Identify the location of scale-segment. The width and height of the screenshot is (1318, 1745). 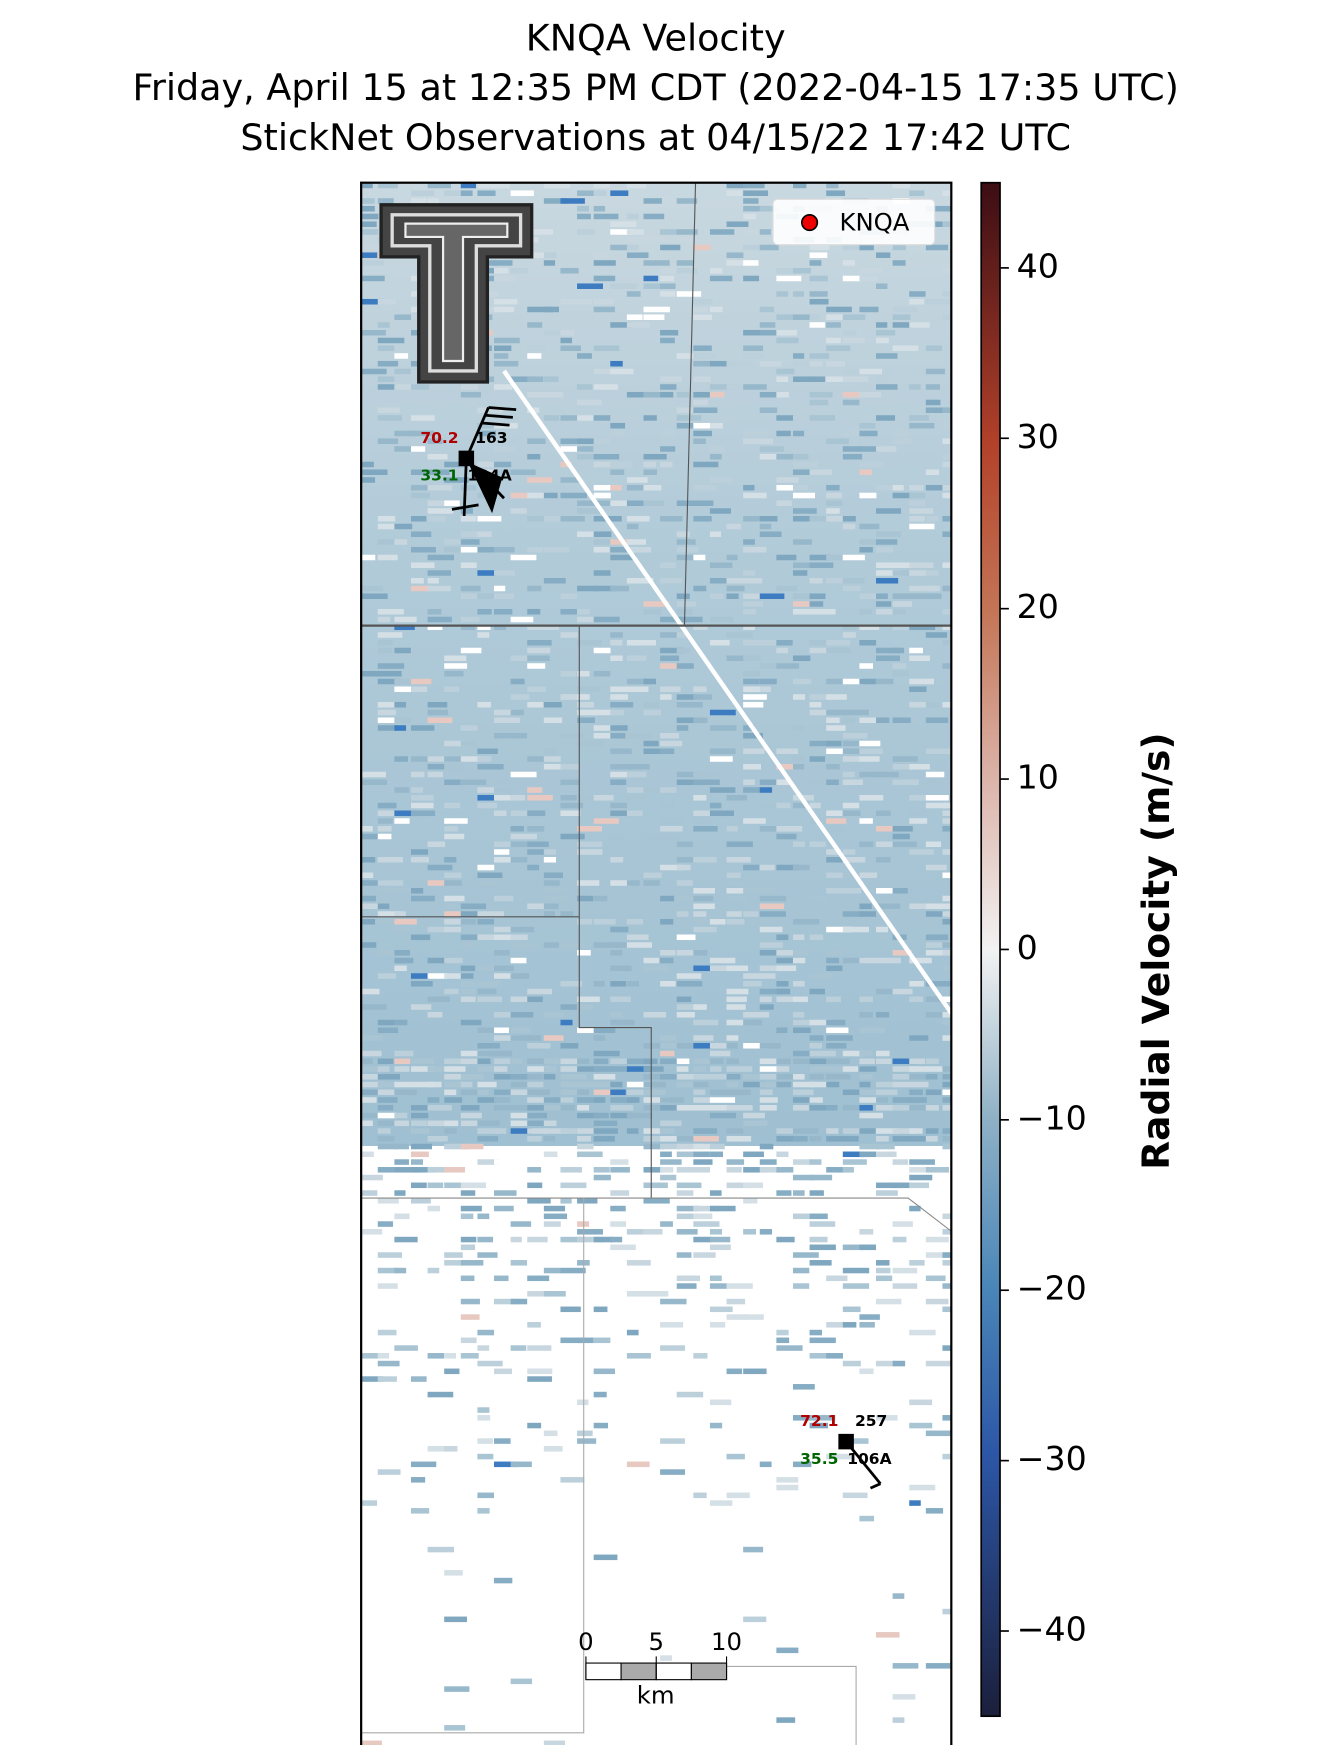
(673, 1671).